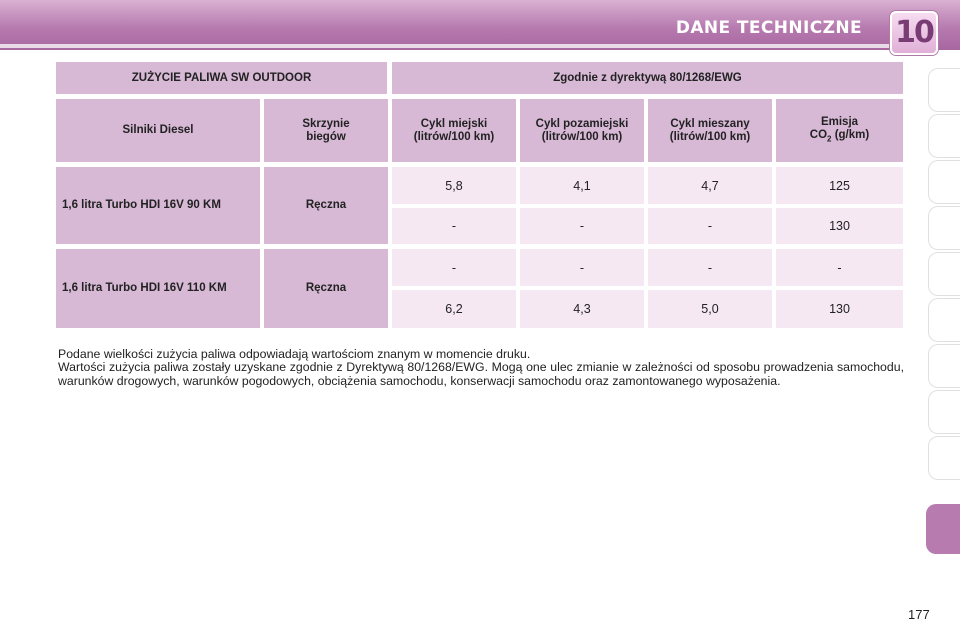  I want to click on chapter-number-badge: 10, so click(914, 33).